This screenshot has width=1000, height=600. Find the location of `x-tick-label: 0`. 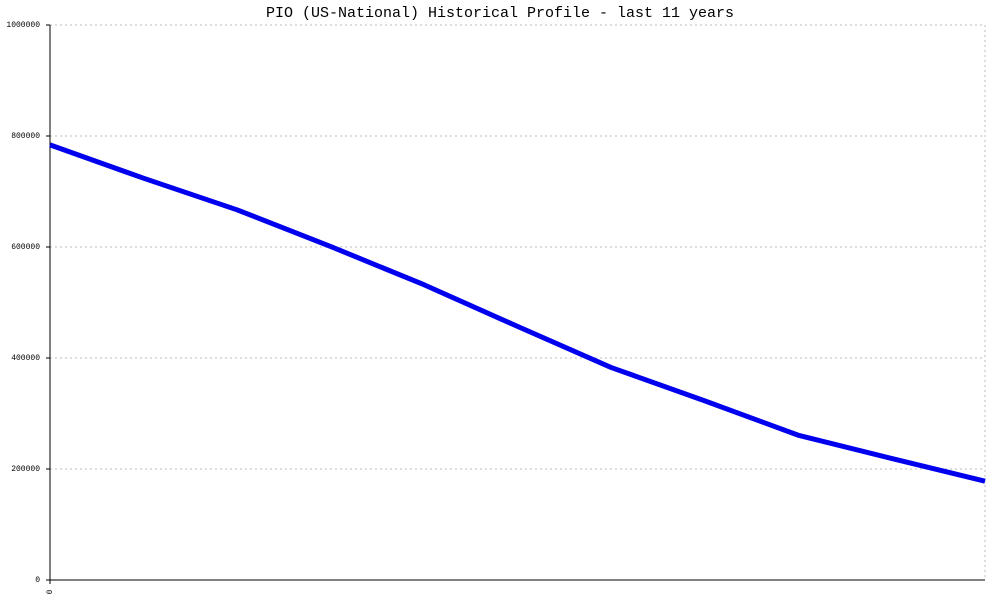

x-tick-label: 0 is located at coordinates (50, 591).